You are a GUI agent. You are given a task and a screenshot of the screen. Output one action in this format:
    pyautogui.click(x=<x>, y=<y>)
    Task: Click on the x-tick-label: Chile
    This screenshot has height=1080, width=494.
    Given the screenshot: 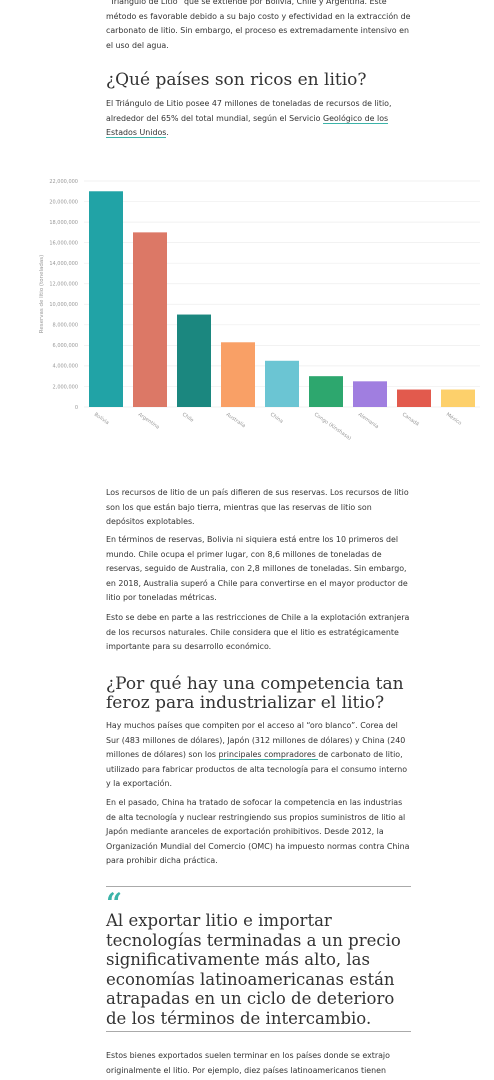 What is the action you would take?
    pyautogui.click(x=188, y=418)
    